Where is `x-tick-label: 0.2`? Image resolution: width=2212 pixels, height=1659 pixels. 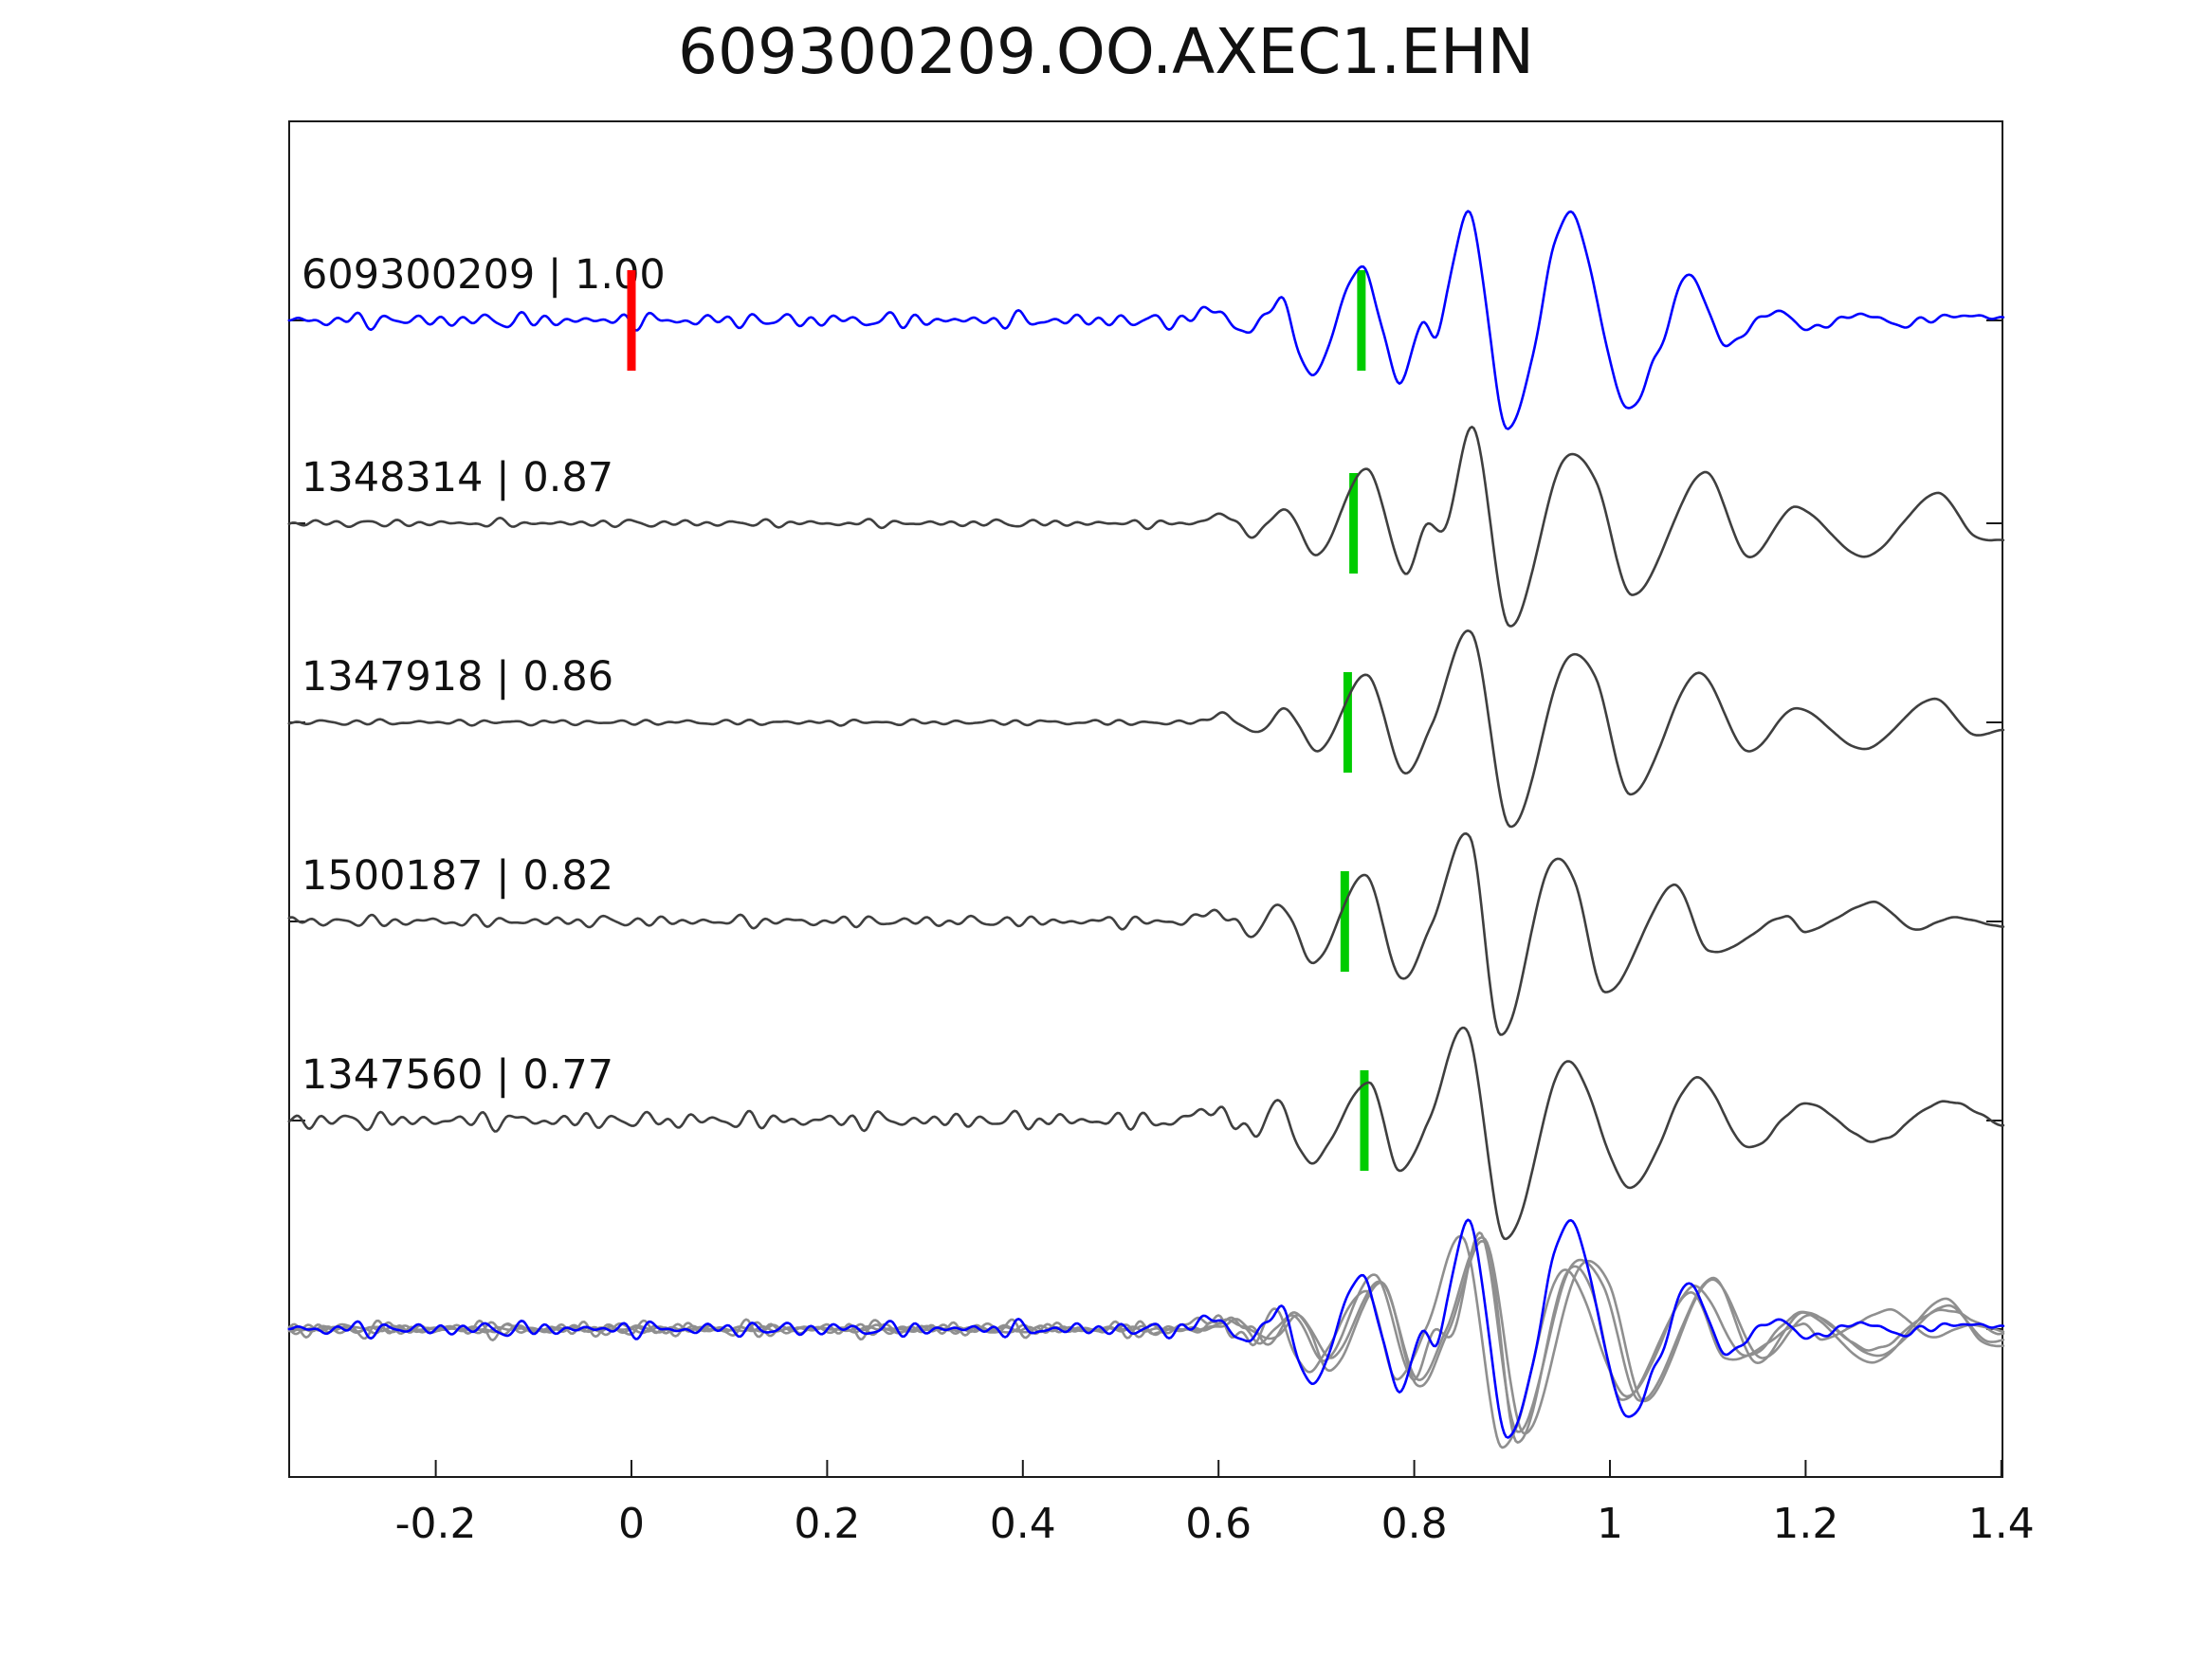 x-tick-label: 0.2 is located at coordinates (827, 1524).